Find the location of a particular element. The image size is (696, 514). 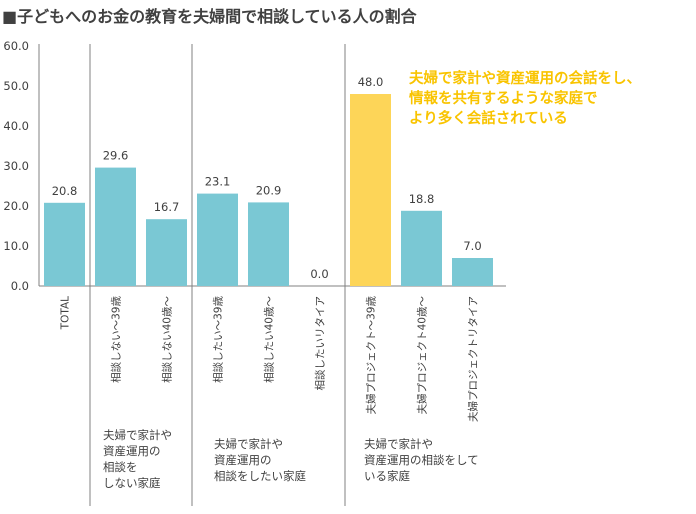

y-tick-label: 0.0 is located at coordinates (20, 286).